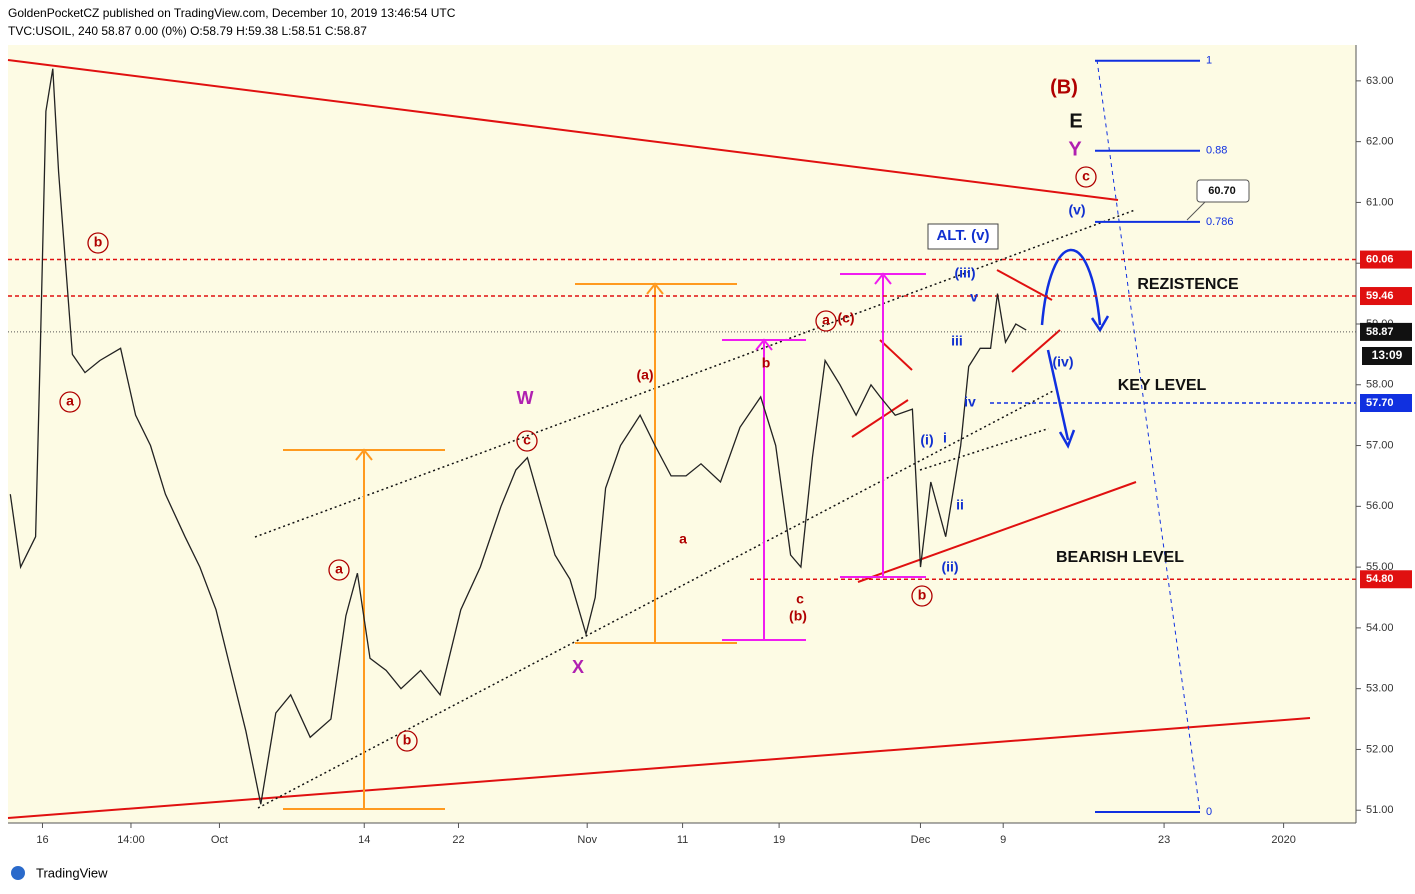  What do you see at coordinates (1380, 628) in the screenshot?
I see `y-tick-label: 54.00` at bounding box center [1380, 628].